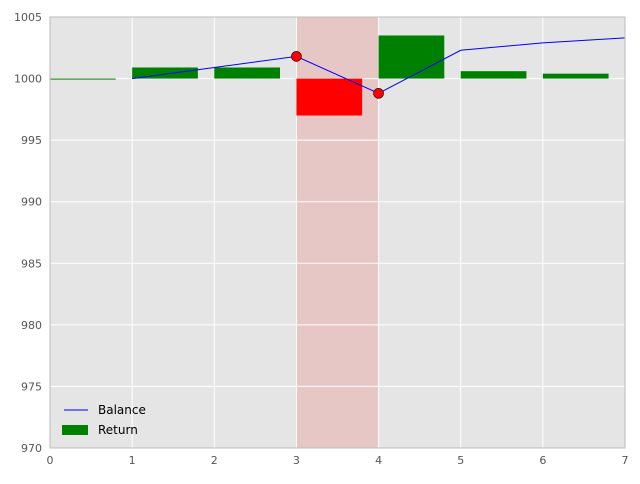  I want to click on y-tick-label: 995, so click(31, 140).